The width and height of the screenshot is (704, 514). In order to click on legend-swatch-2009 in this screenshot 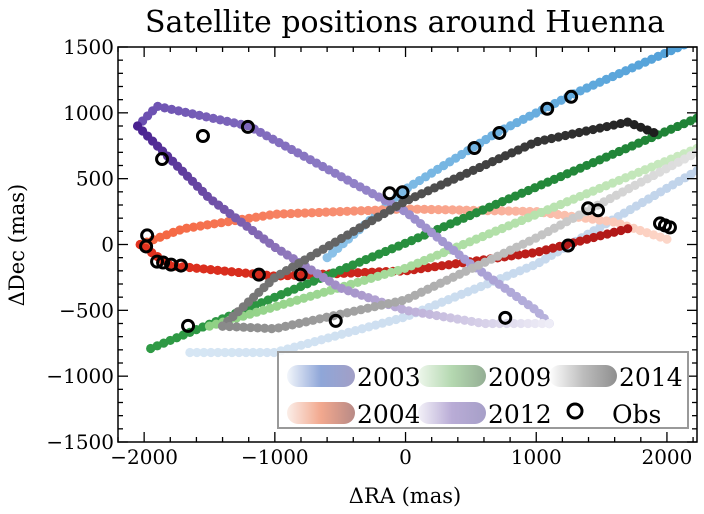, I will do `click(452, 376)`.